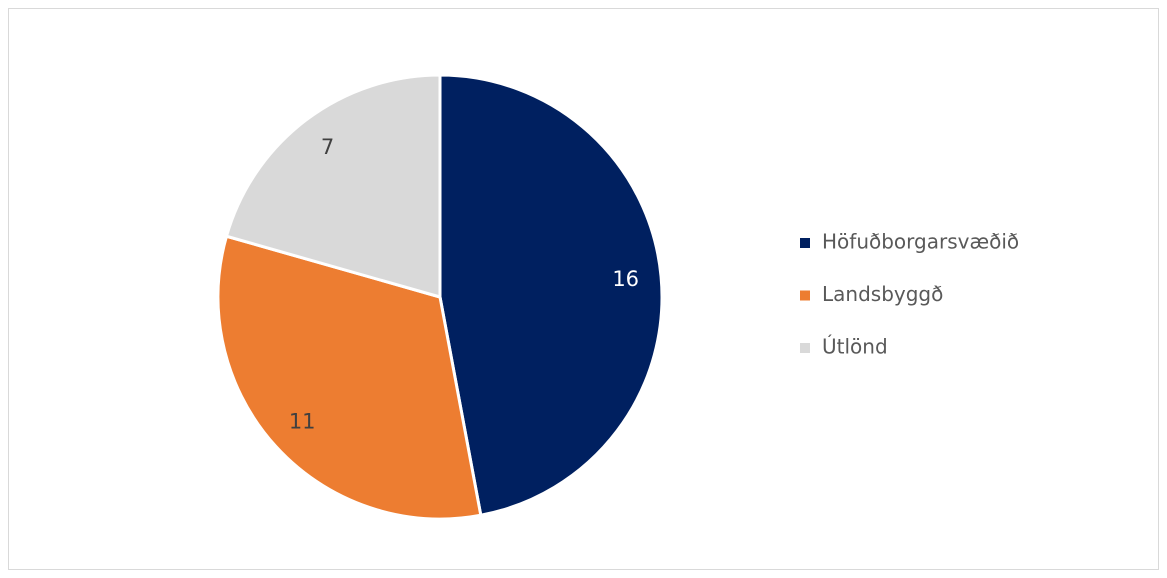 Image resolution: width=1167 pixels, height=578 pixels. I want to click on data-label: 7, so click(327, 147).